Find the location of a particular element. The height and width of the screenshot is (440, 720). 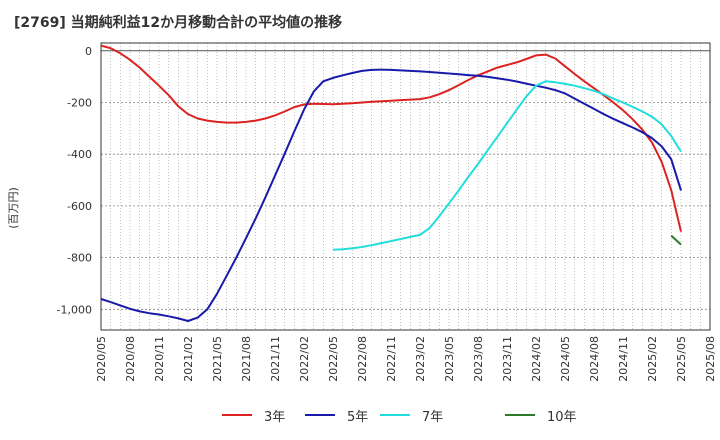

x-tick-label: 2022/11 is located at coordinates (391, 359).